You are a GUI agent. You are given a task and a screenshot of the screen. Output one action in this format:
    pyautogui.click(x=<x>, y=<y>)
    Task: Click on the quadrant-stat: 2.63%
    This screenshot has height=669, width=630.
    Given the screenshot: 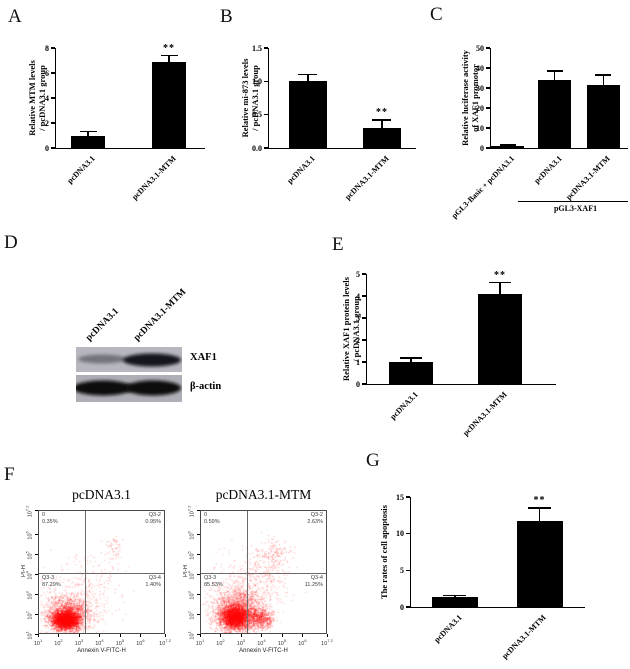 What is the action you would take?
    pyautogui.click(x=315, y=521)
    